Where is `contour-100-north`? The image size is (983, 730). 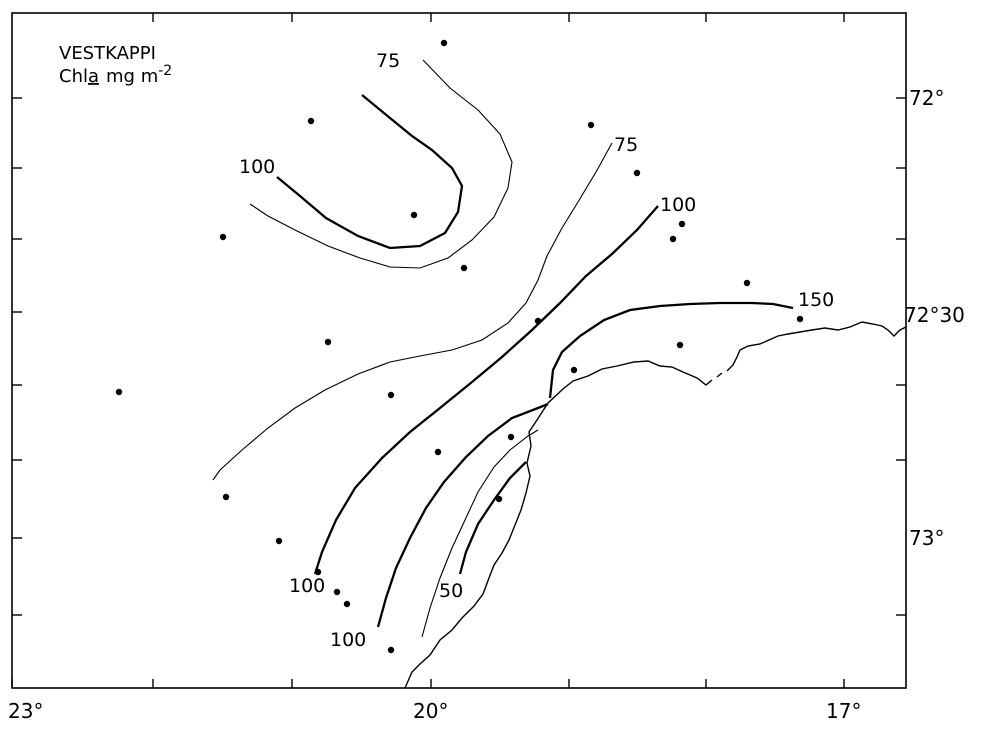 contour-100-north is located at coordinates (370, 172).